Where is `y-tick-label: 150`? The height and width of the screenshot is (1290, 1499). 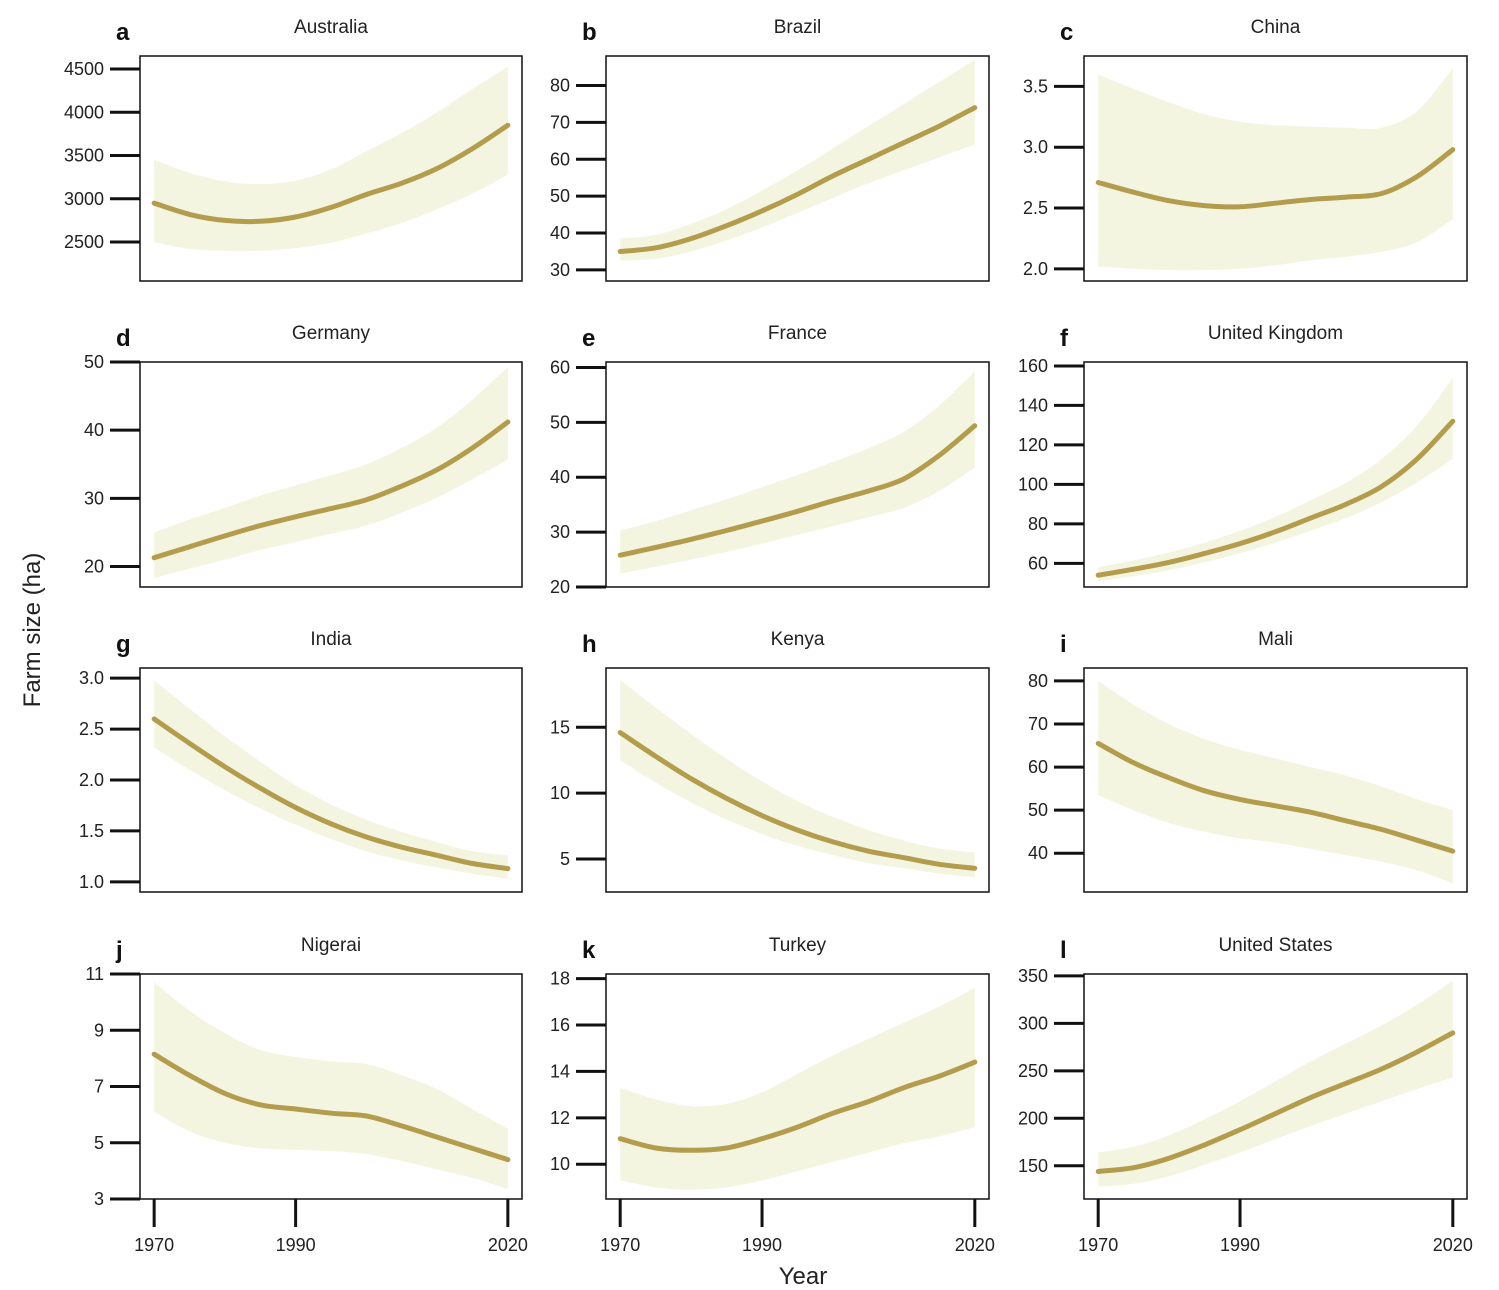 y-tick-label: 150 is located at coordinates (1033, 1166).